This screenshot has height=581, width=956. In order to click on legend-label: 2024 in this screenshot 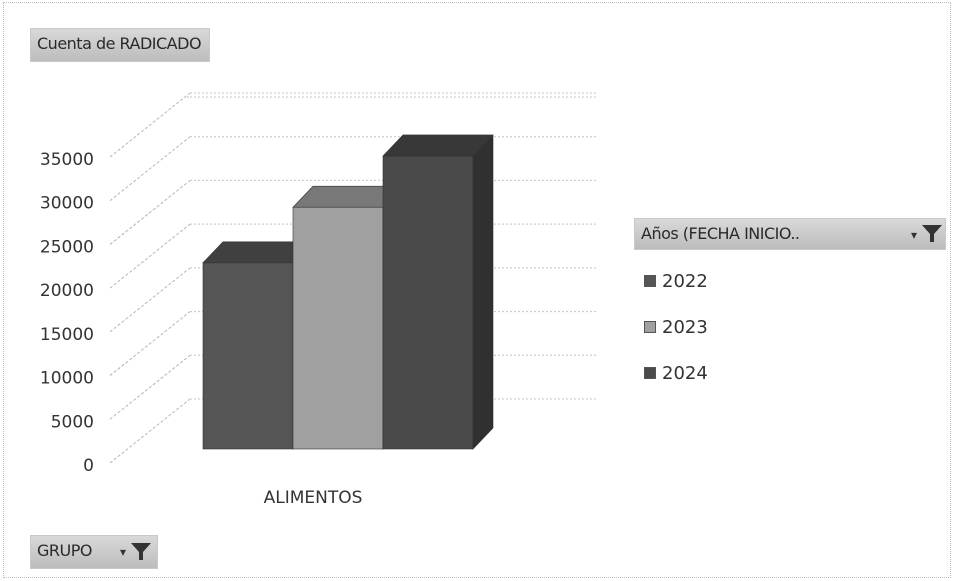, I will do `click(685, 373)`.